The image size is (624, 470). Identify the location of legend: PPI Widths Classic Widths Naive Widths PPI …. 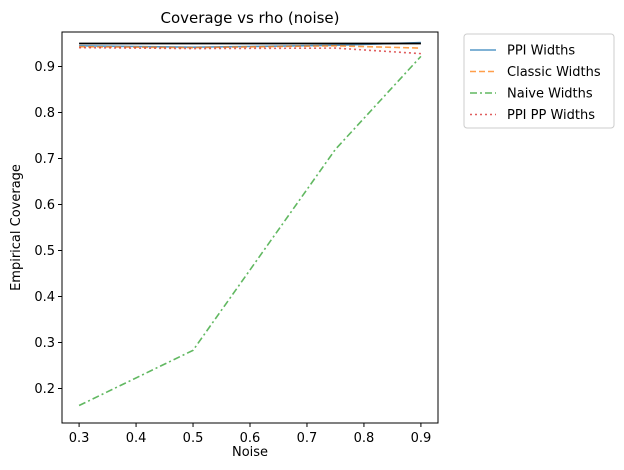
(539, 81).